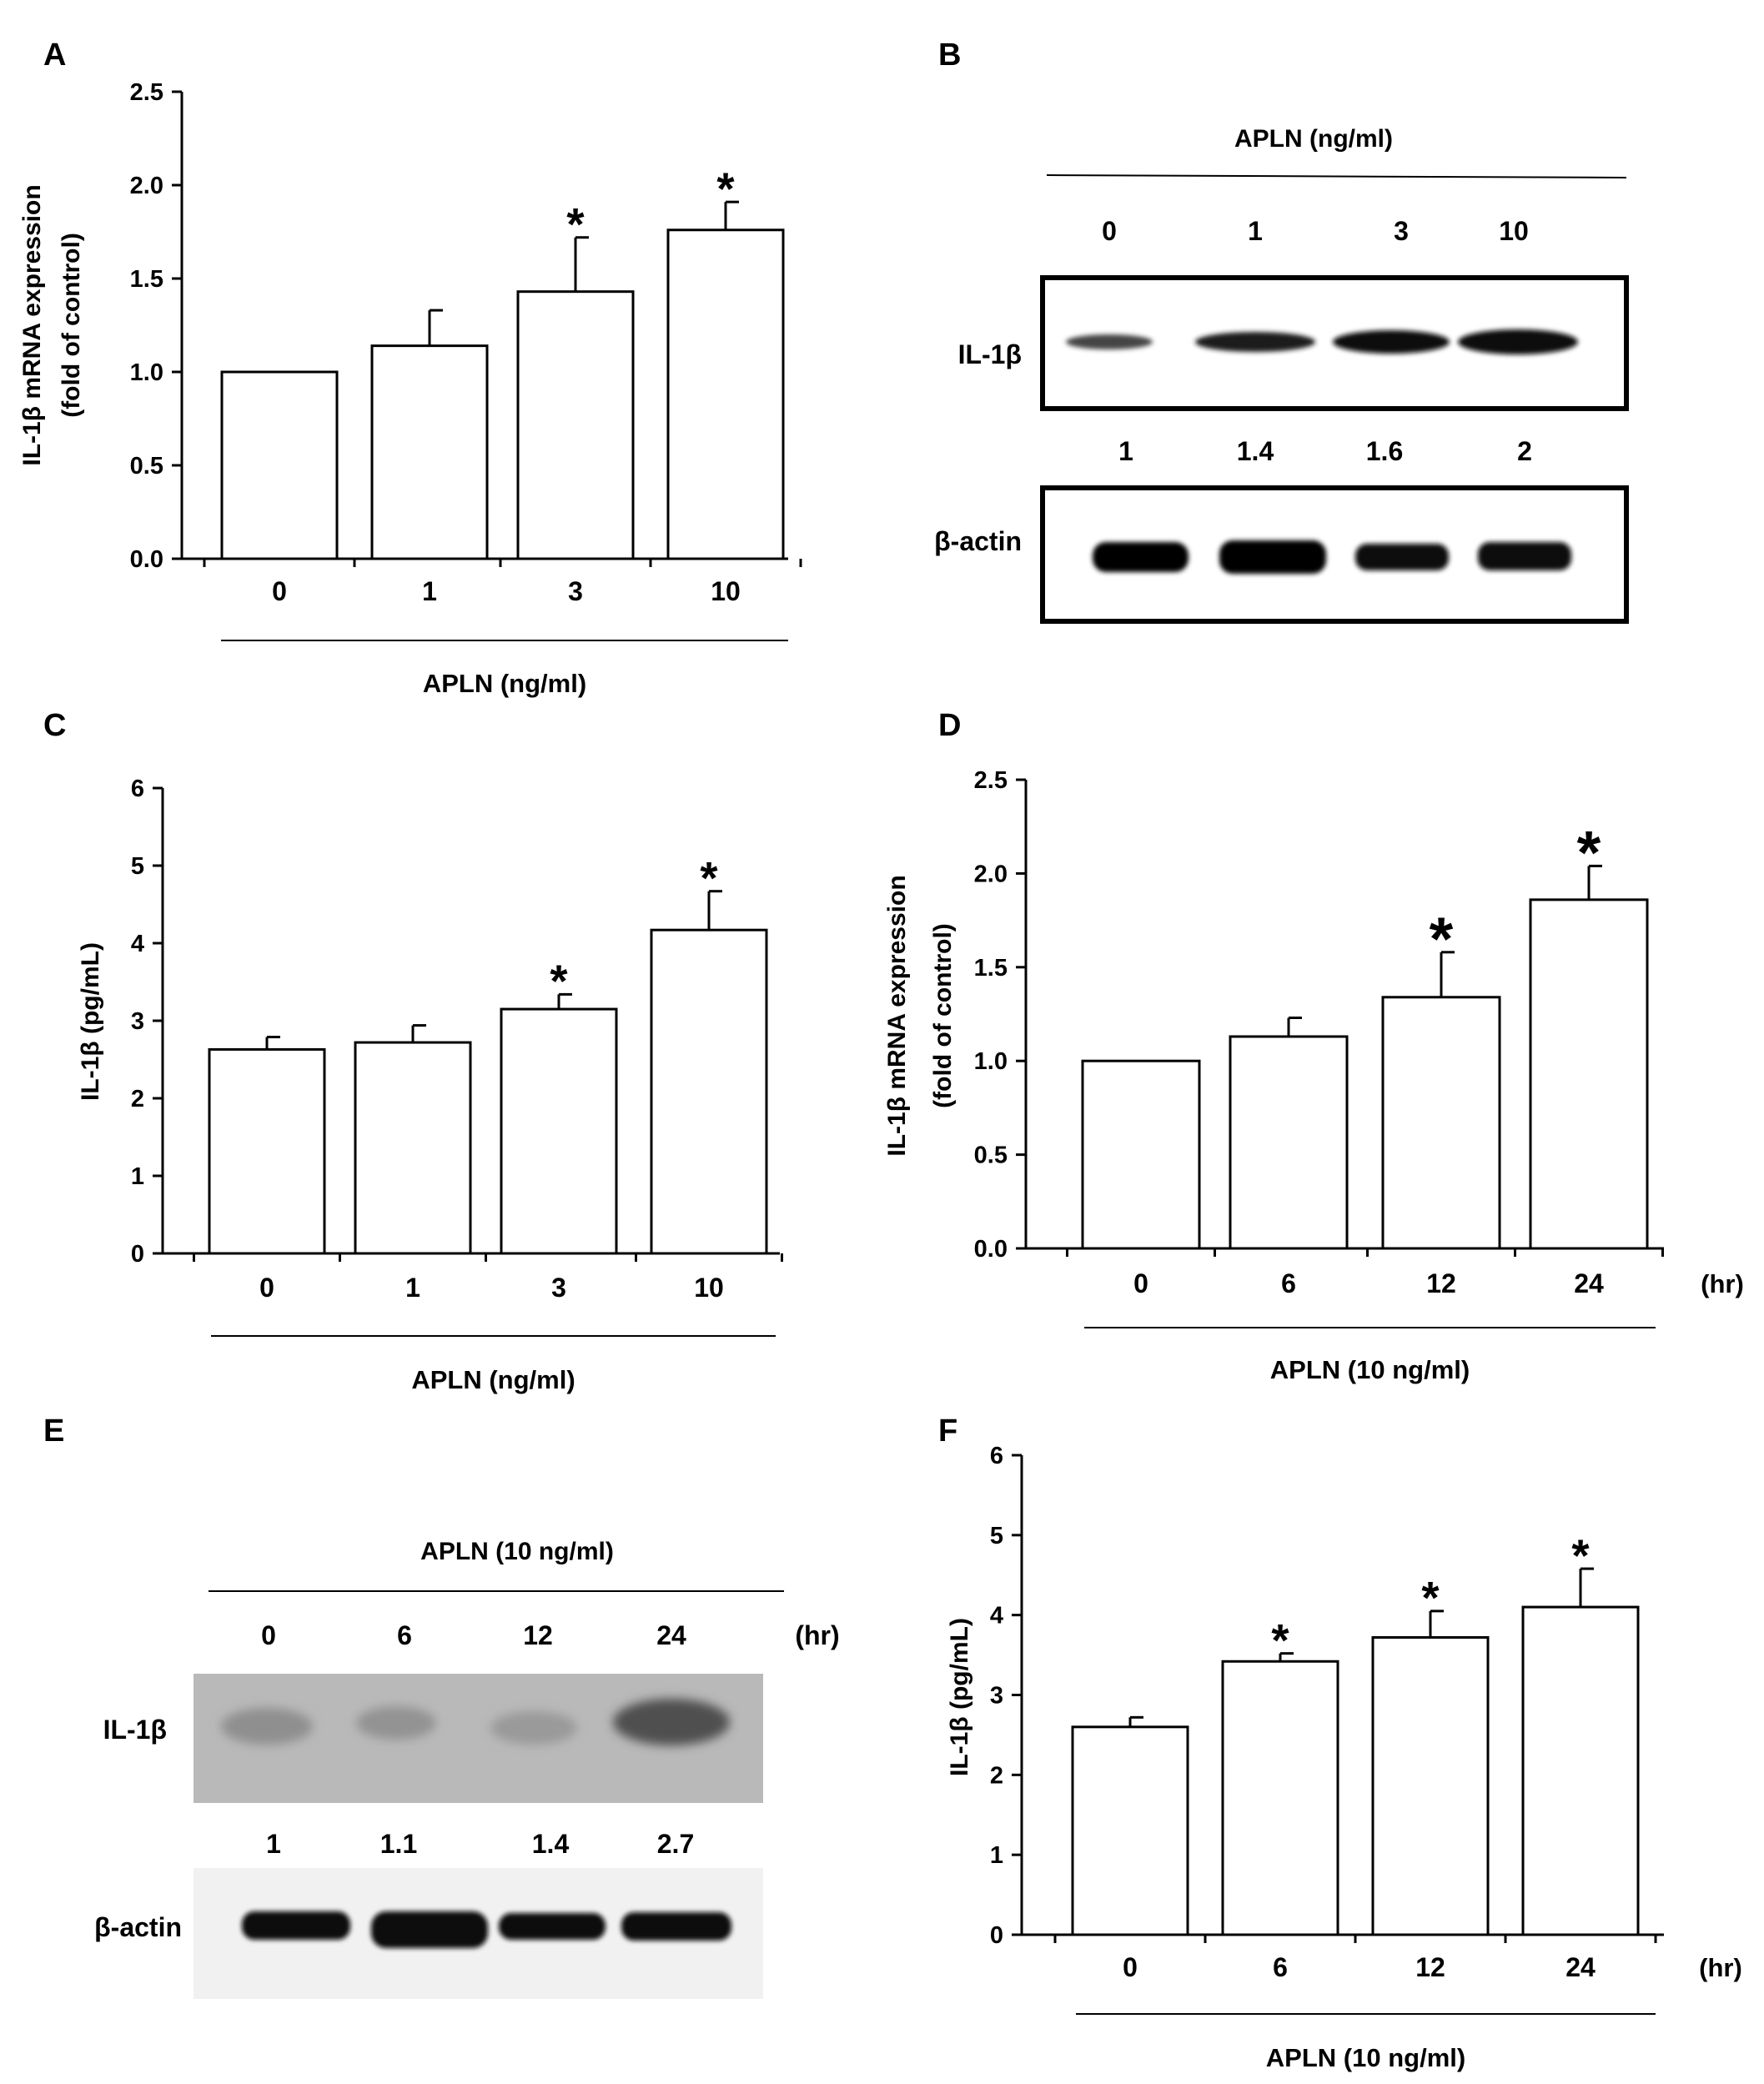  What do you see at coordinates (1255, 451) in the screenshot?
I see `blot-b-quant: 1.4` at bounding box center [1255, 451].